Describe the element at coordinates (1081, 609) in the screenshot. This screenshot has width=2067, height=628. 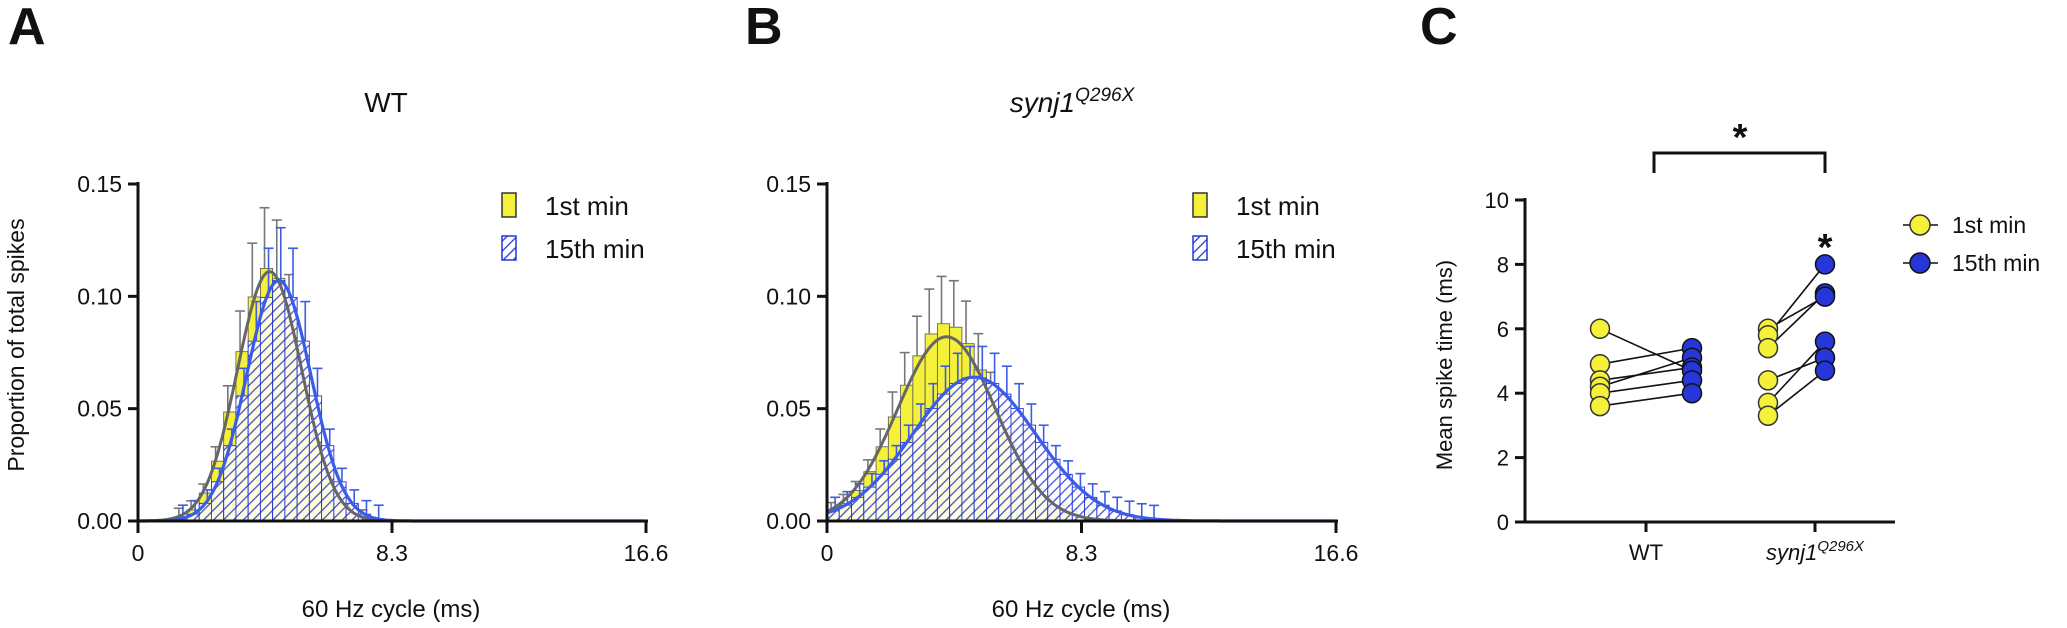
I see `panel-b-xlabel: 60 Hz cycle (ms)` at that location.